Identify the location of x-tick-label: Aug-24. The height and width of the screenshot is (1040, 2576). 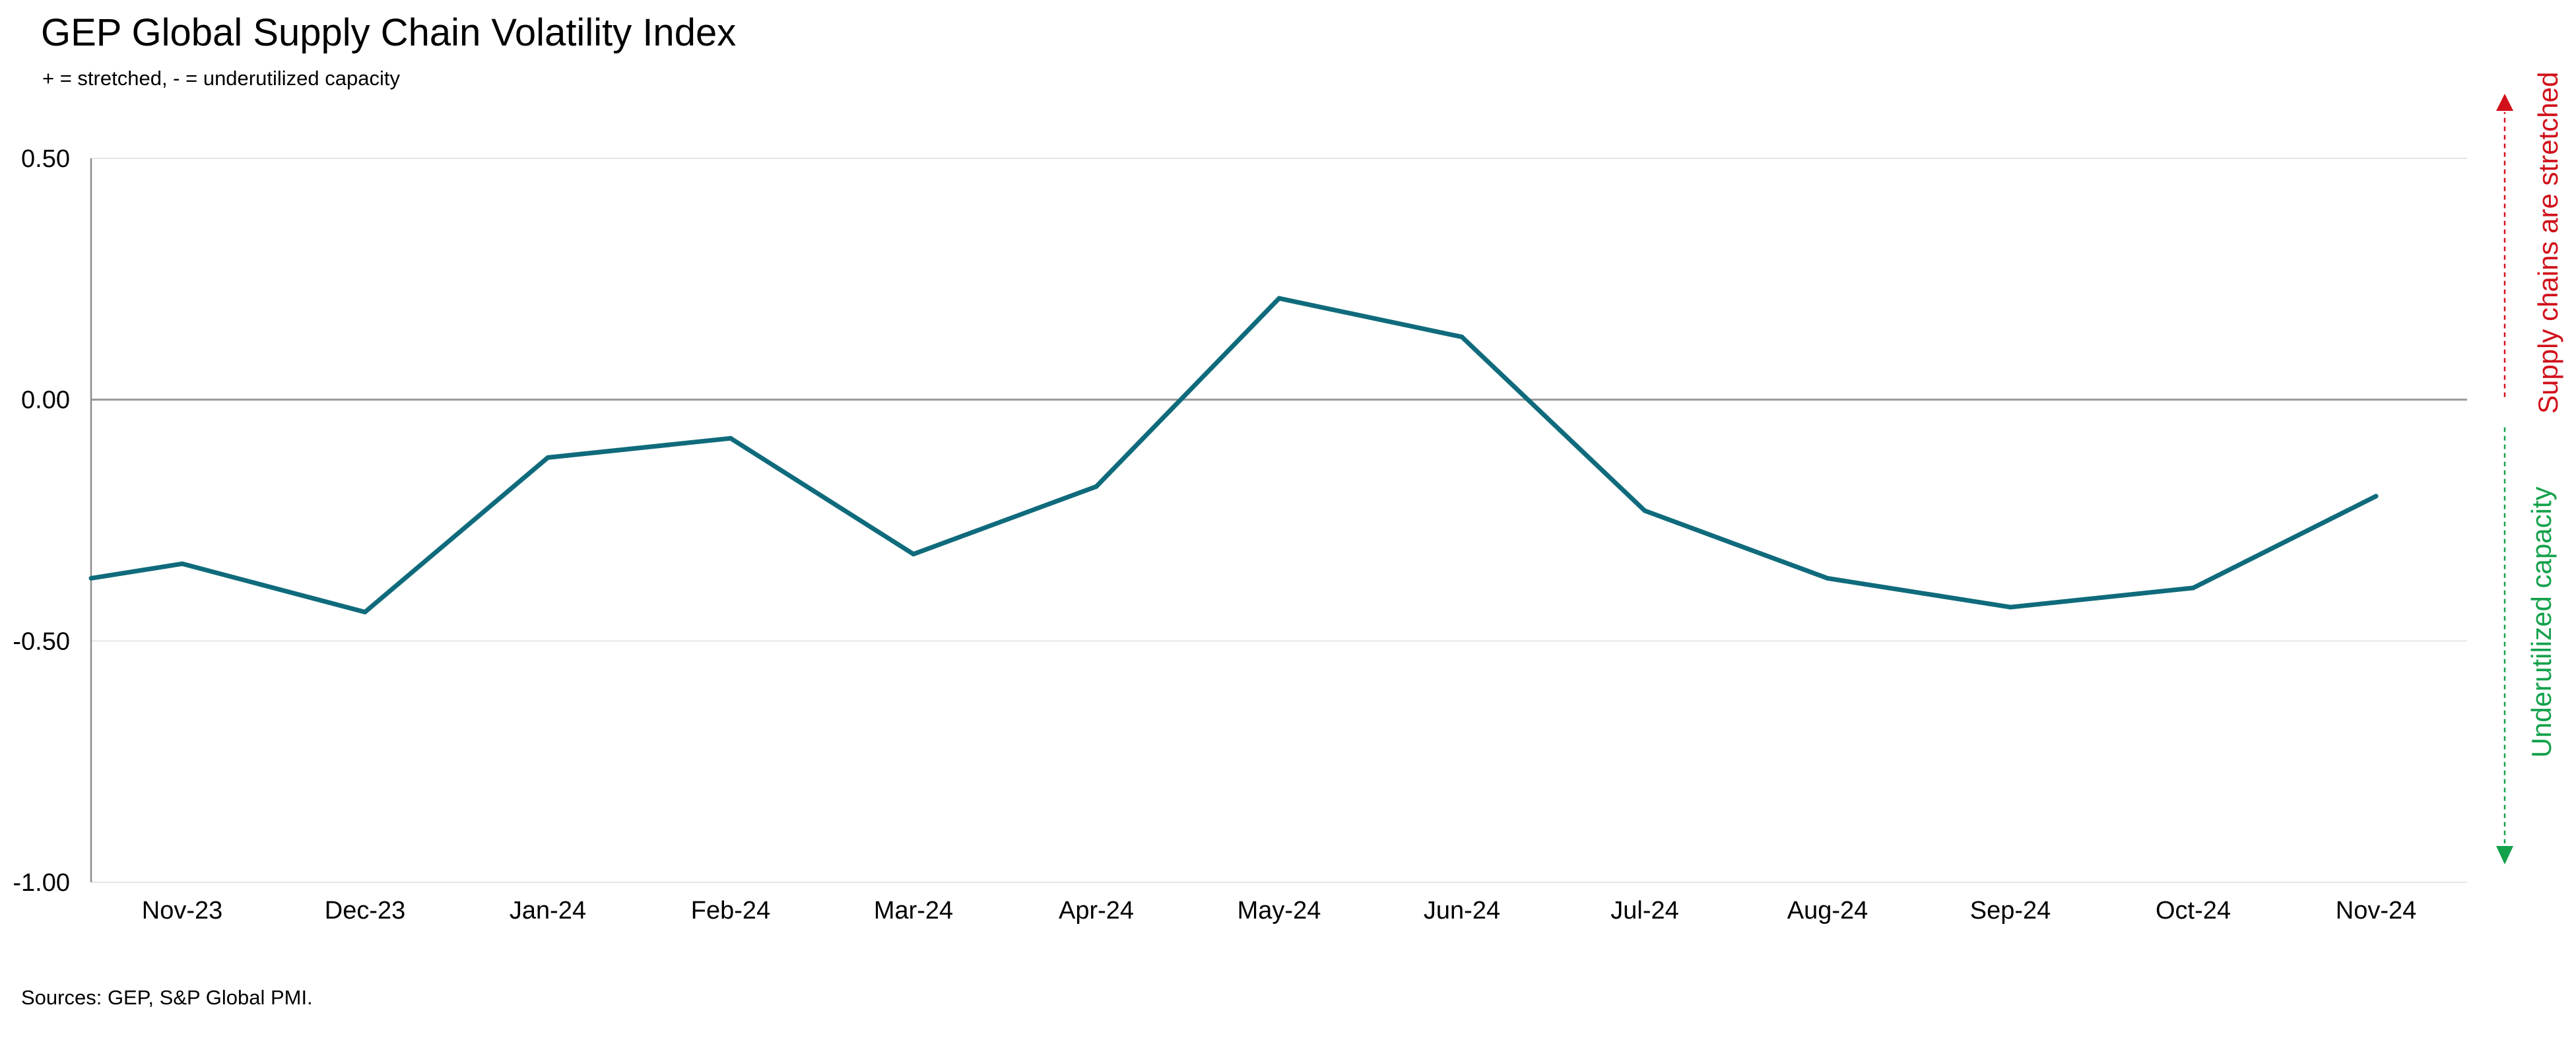
(1827, 911).